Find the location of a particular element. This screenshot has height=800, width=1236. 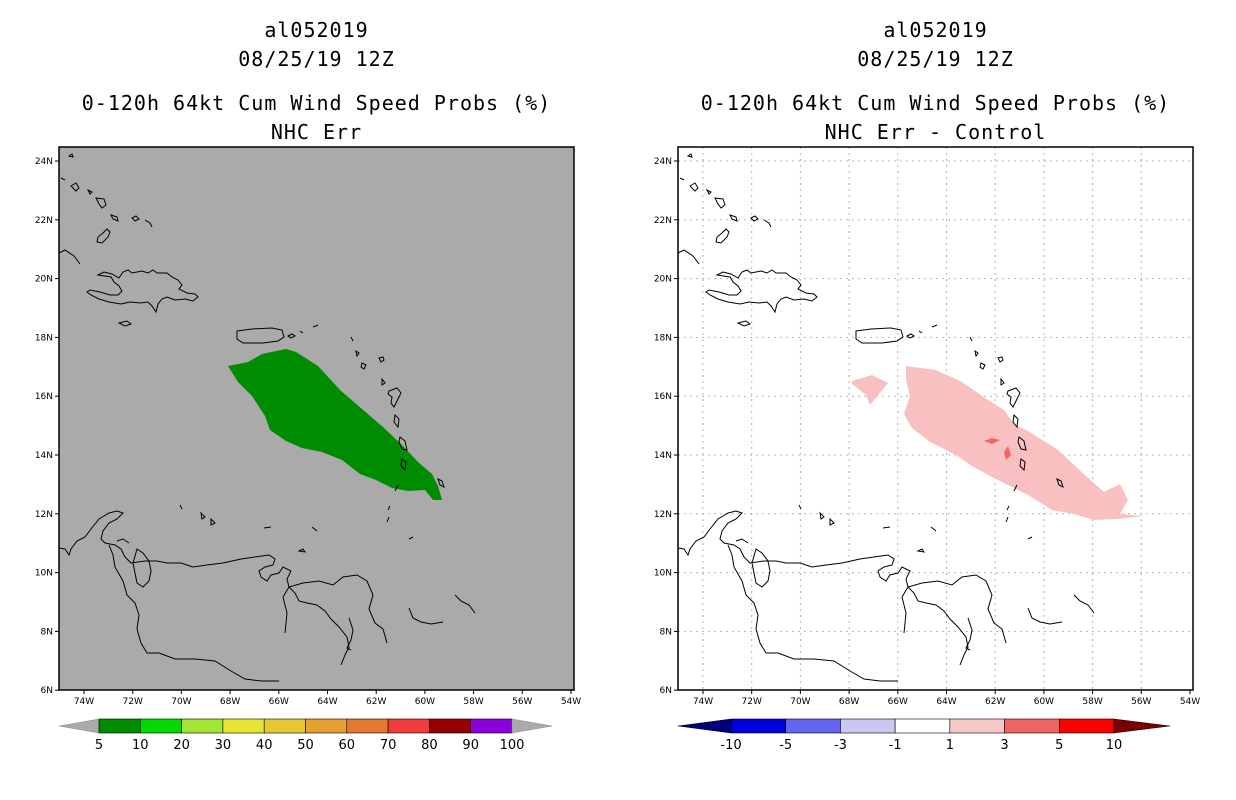

right-colorbar-label: 3 is located at coordinates (1004, 745).